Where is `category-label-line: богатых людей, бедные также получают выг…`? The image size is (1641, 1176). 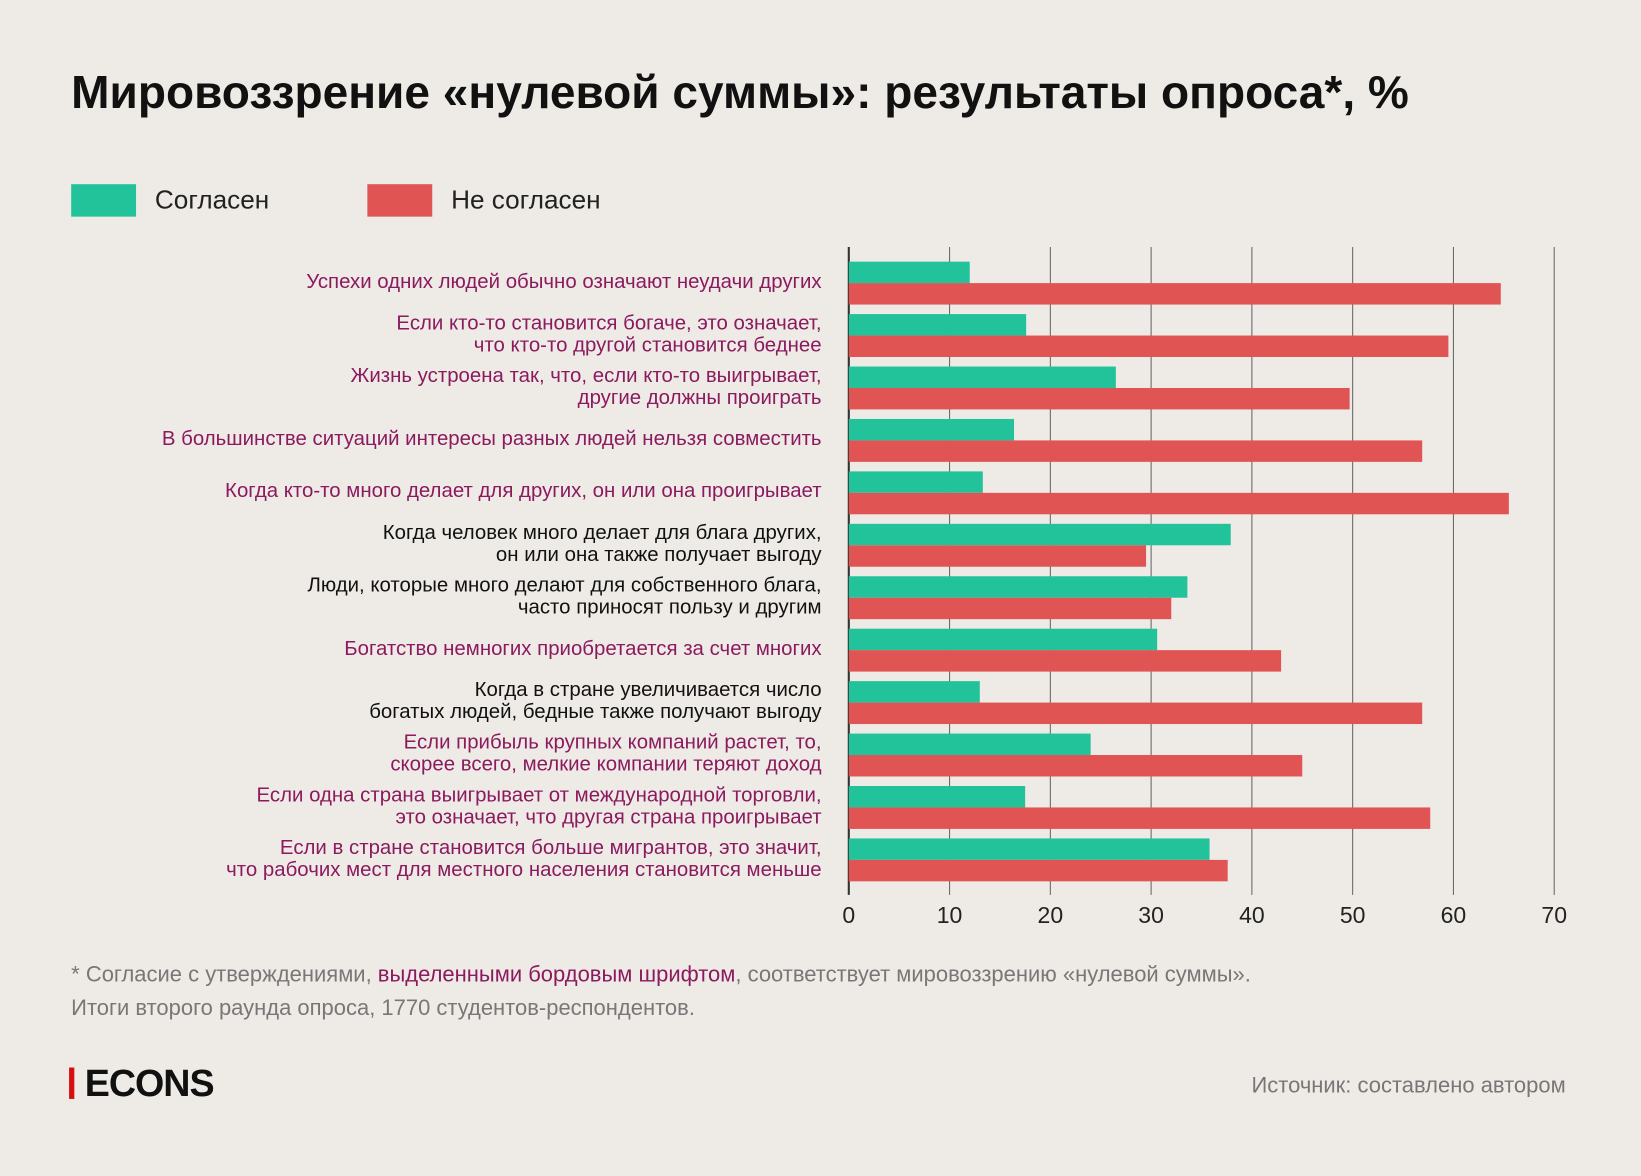 category-label-line: богатых людей, бедные также получают выг… is located at coordinates (595, 712).